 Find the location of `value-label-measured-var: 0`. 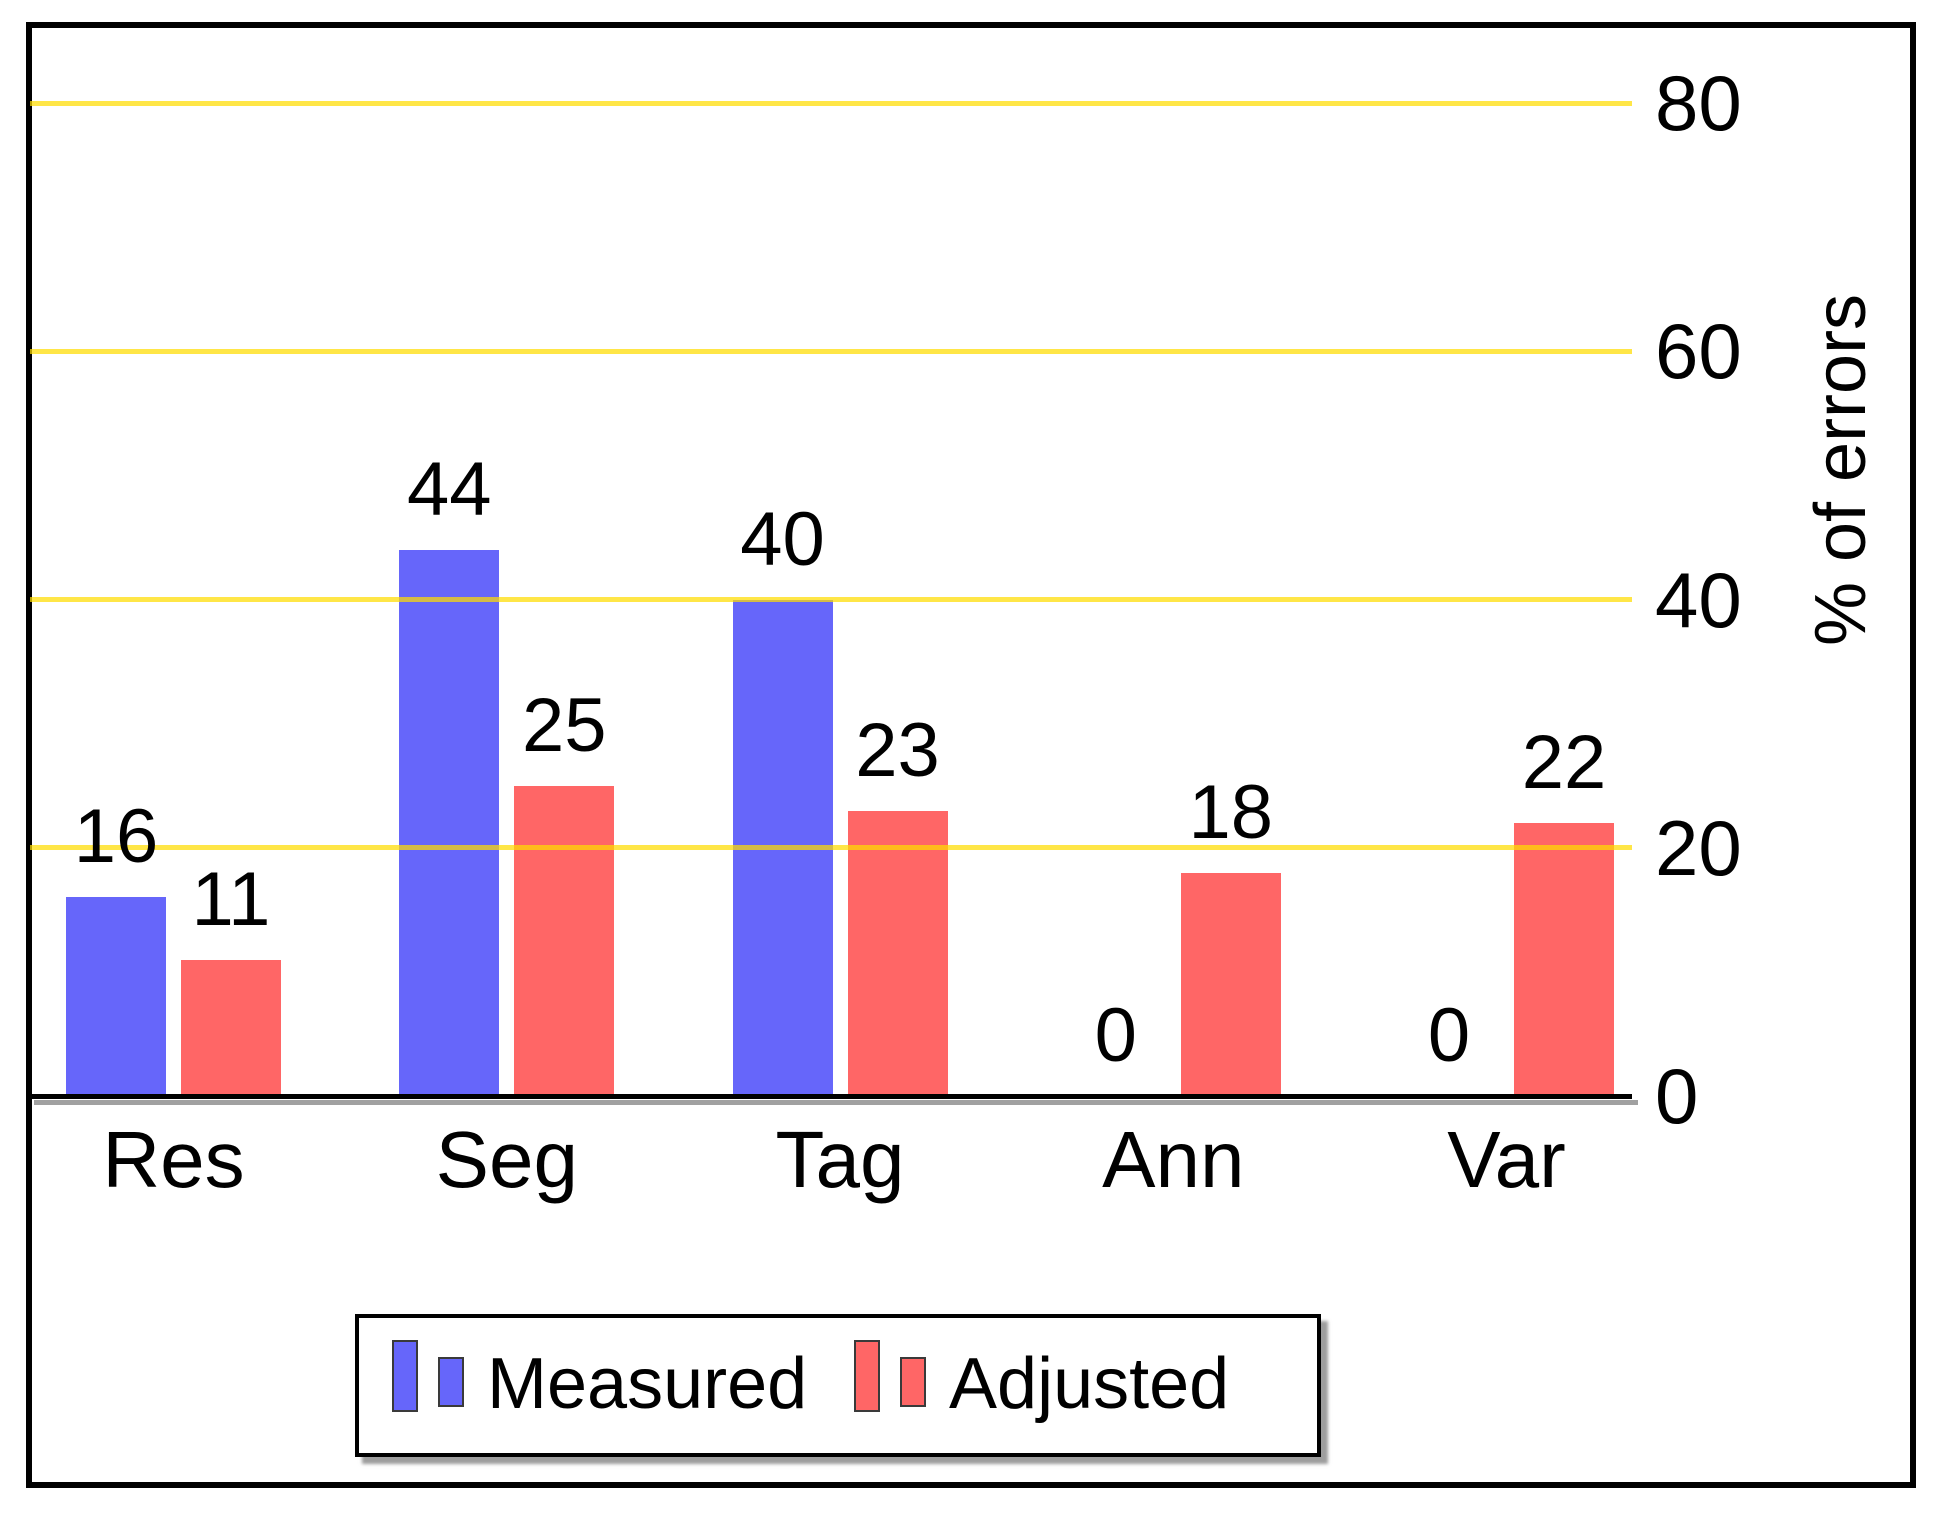

value-label-measured-var: 0 is located at coordinates (1449, 1035).